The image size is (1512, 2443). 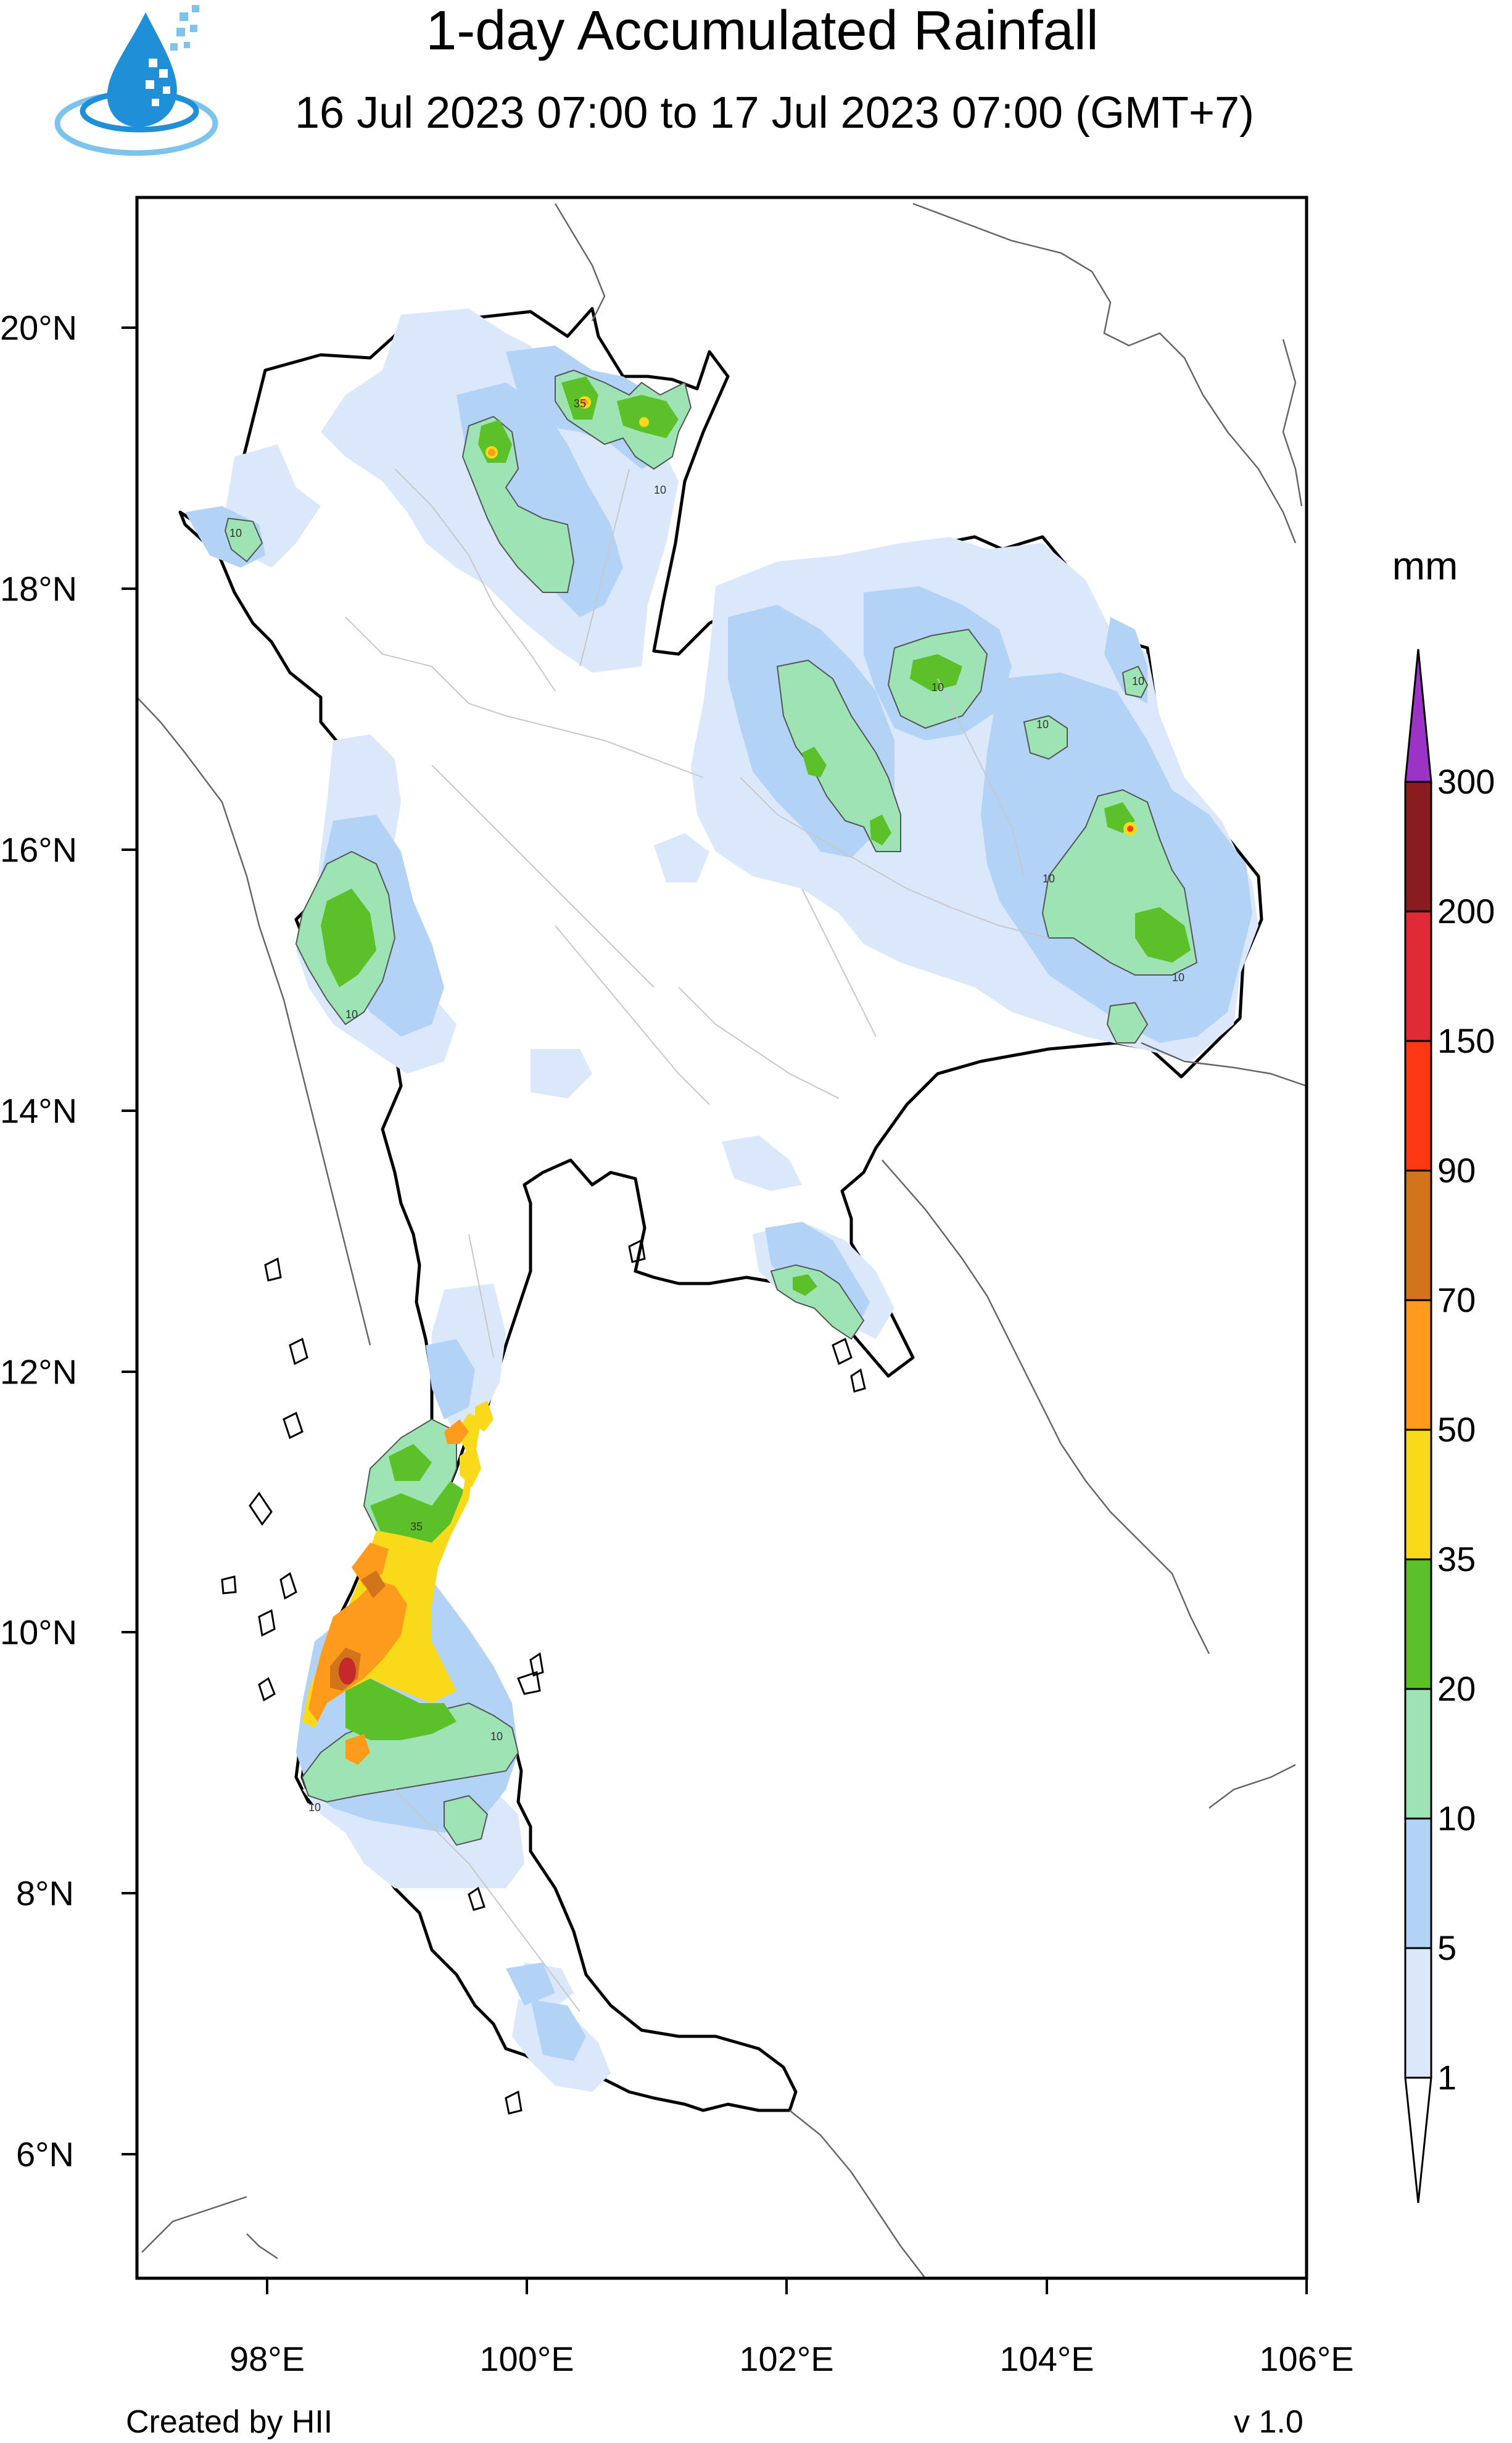 I want to click on colorbar-unit: mm, so click(x=1425, y=566).